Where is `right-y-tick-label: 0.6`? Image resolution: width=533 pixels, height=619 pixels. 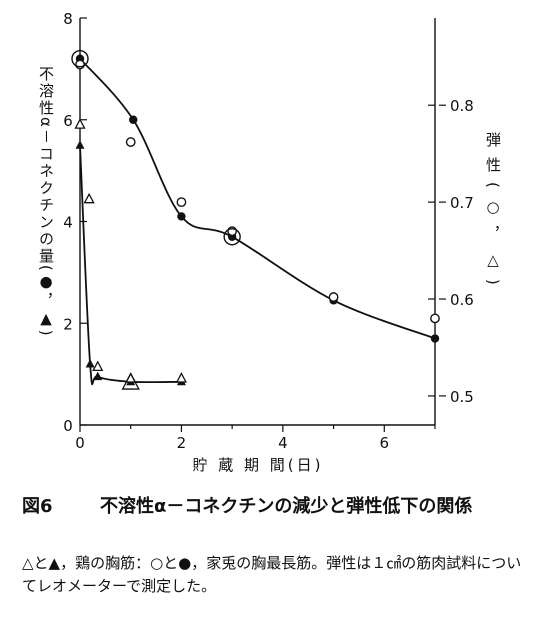 right-y-tick-label: 0.6 is located at coordinates (462, 300).